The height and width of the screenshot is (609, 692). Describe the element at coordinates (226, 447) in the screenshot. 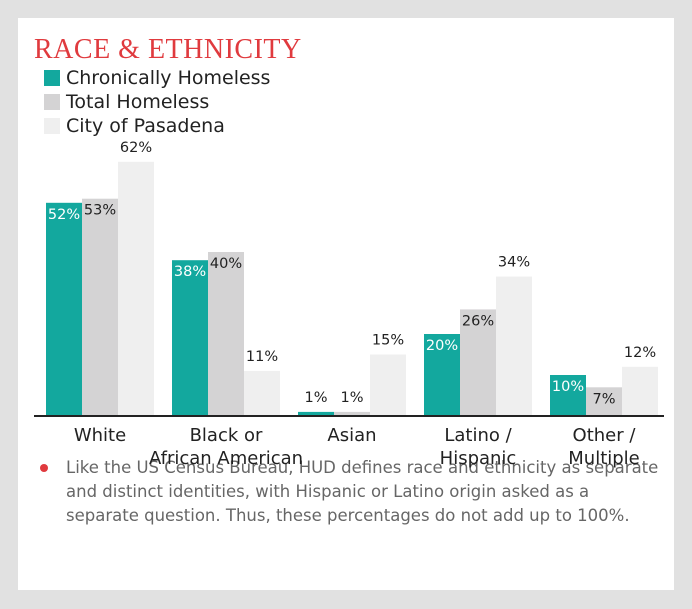

I see `x-tick-label: Black or African American` at that location.